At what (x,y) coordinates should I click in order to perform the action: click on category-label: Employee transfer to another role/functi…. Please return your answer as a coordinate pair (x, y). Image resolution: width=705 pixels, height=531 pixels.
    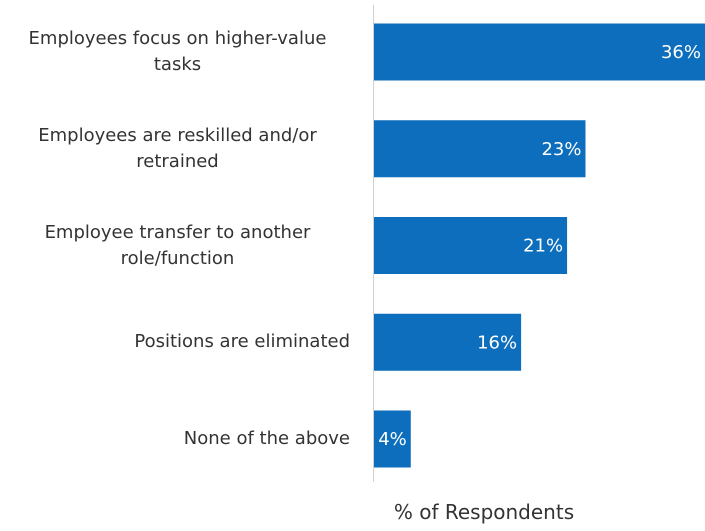
    Looking at the image, I should click on (177, 245).